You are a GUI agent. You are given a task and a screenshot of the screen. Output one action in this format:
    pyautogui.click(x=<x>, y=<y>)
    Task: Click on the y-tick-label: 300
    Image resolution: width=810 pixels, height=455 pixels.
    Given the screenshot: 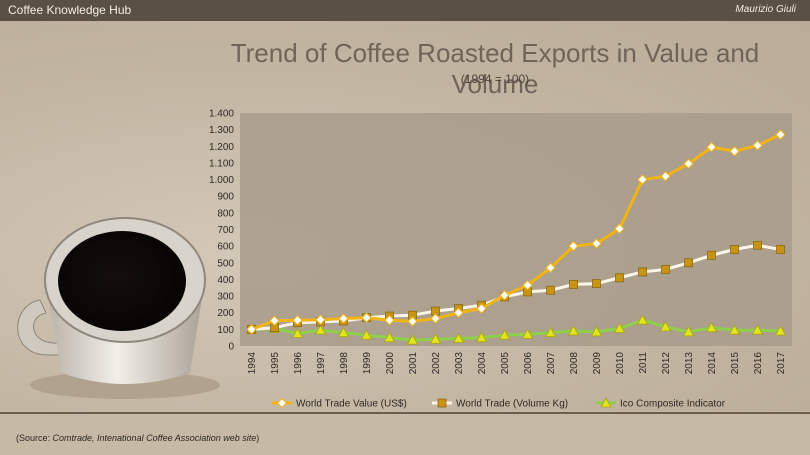 What is the action you would take?
    pyautogui.click(x=225, y=297)
    